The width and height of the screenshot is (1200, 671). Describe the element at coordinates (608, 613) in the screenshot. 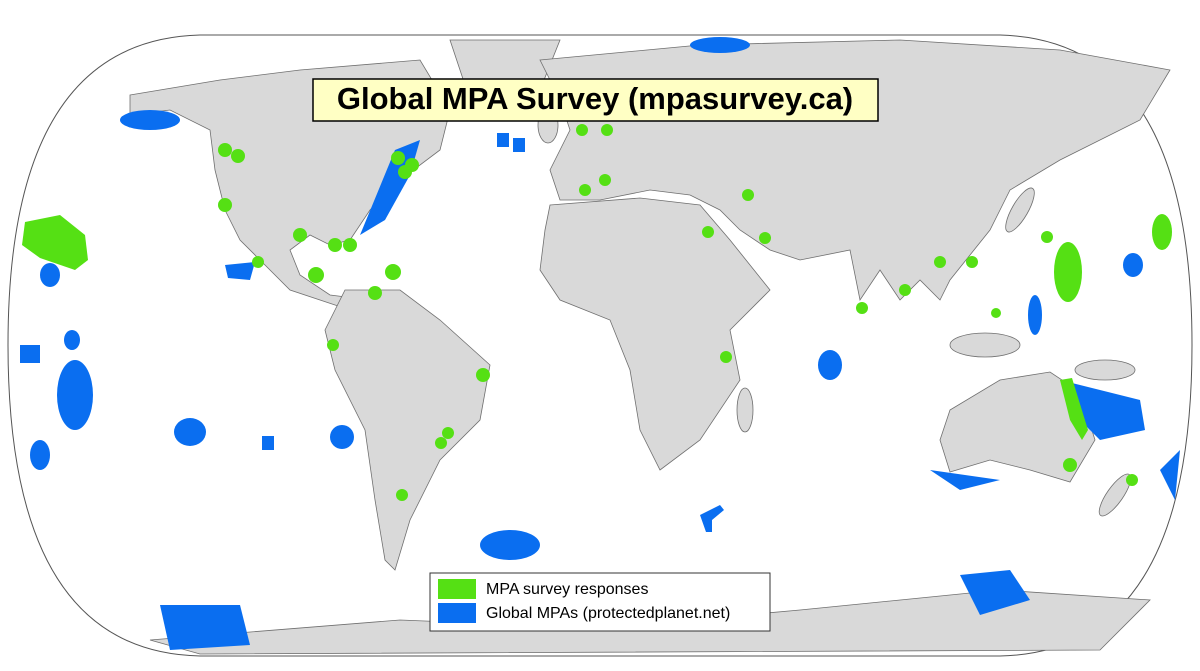

I see `legend-label: Global MPAs (protectedplanet.net)` at that location.